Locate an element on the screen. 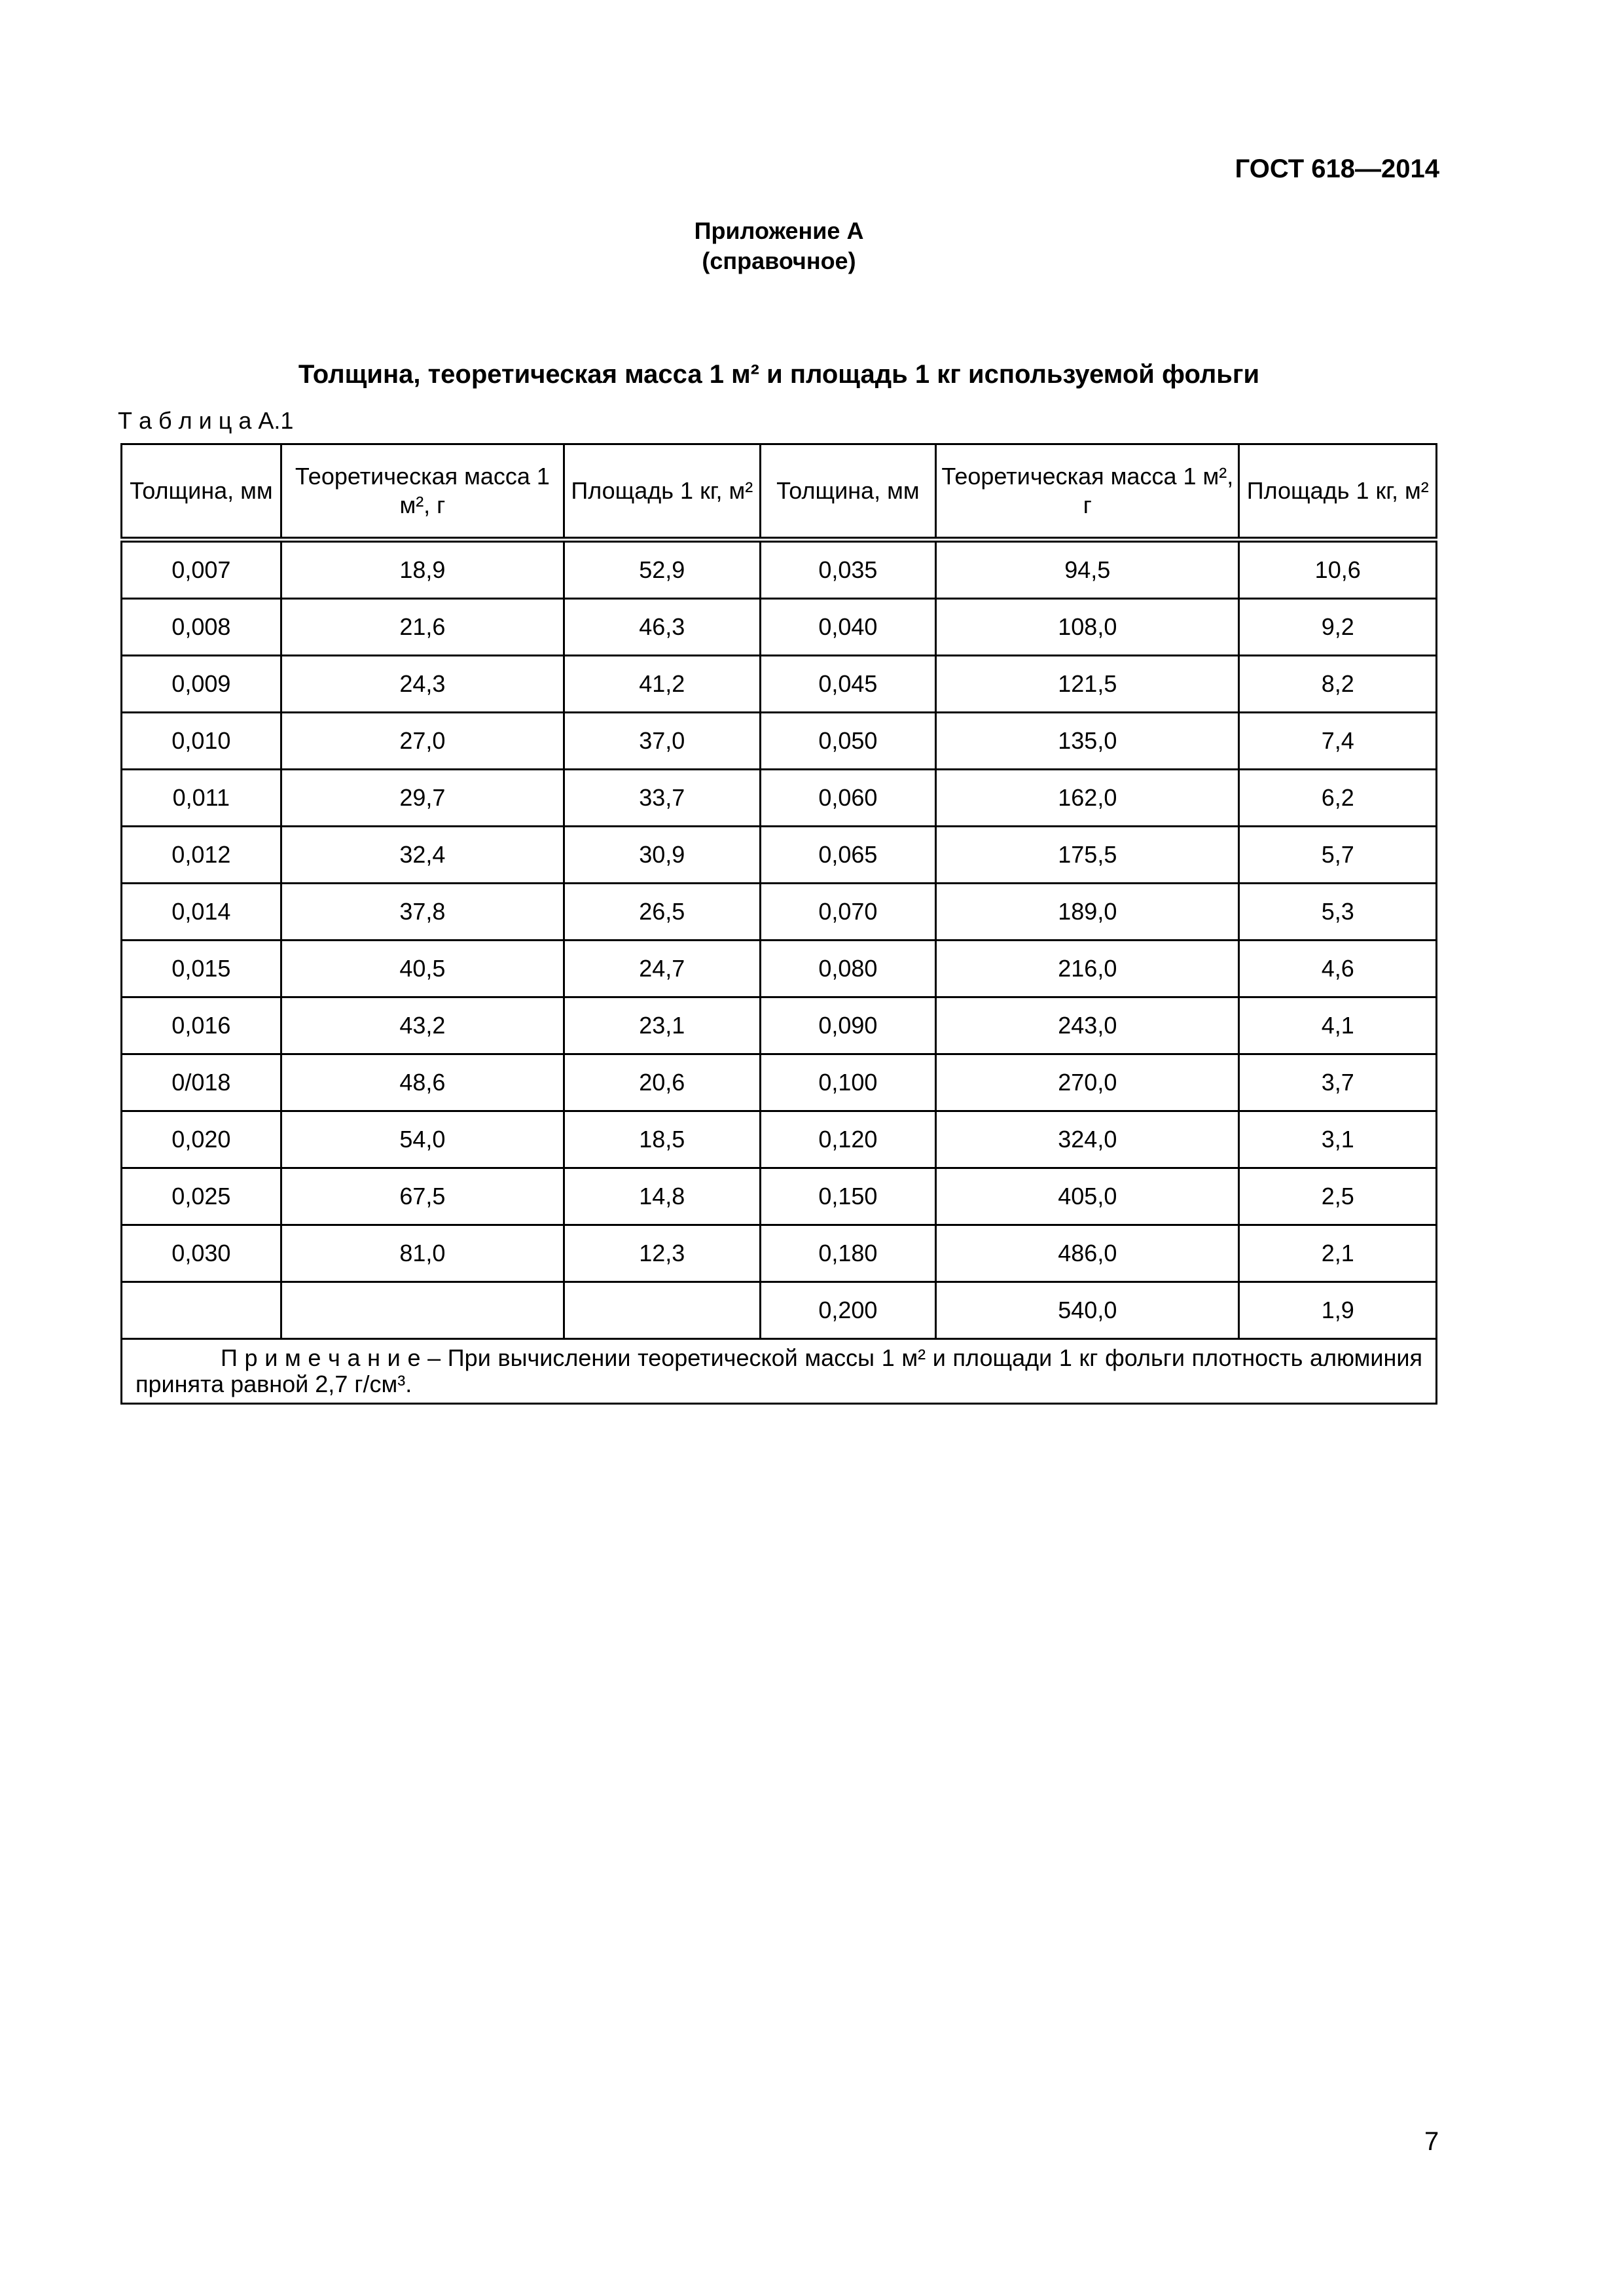  table-row: 0,011 29,7 33,7 0,060 162,0 6,2 is located at coordinates (778, 797).